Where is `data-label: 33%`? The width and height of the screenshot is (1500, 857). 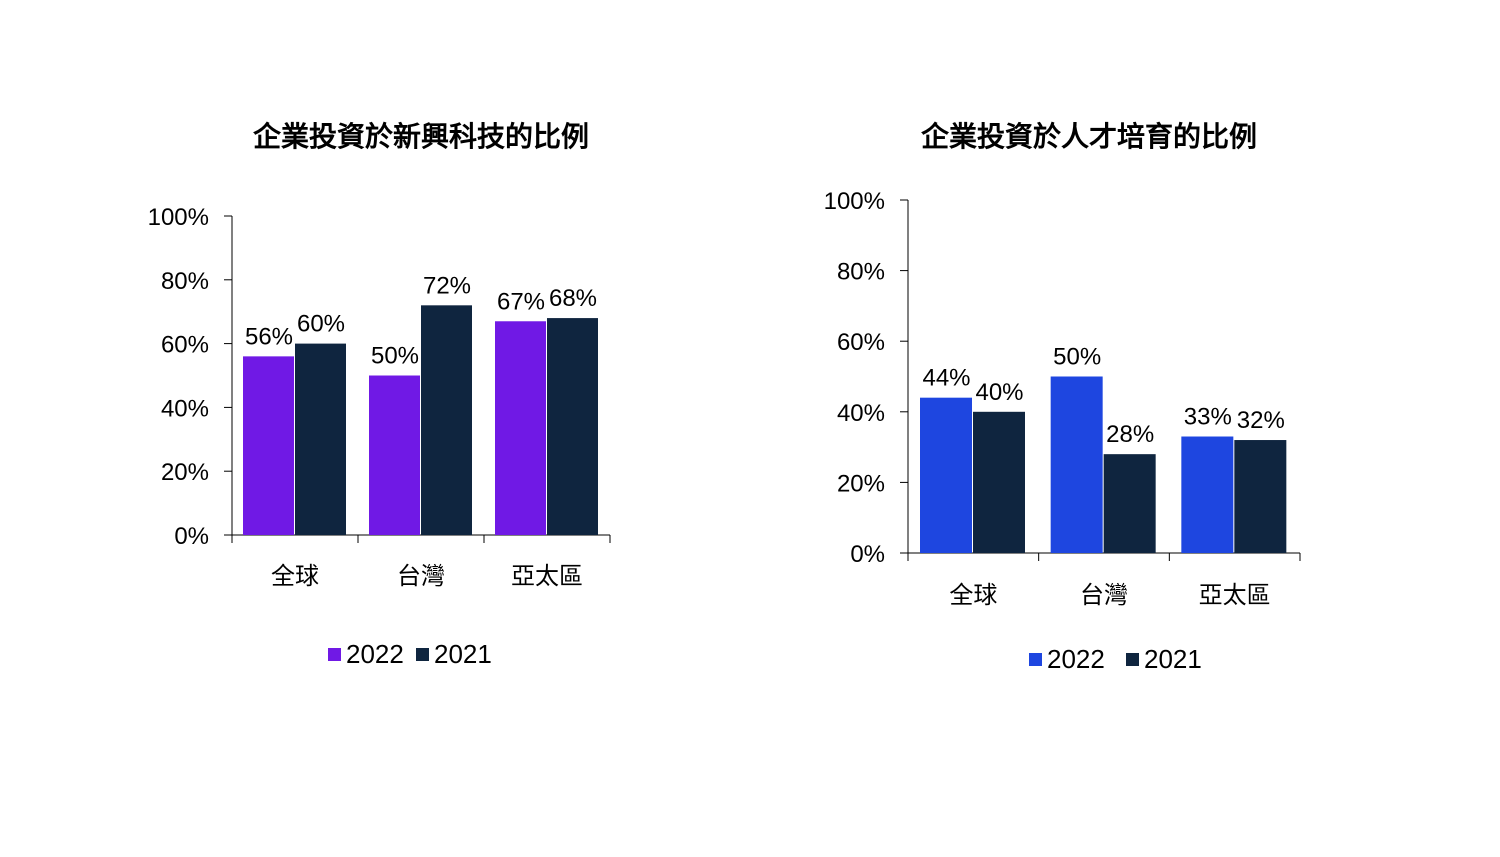 data-label: 33% is located at coordinates (1208, 417).